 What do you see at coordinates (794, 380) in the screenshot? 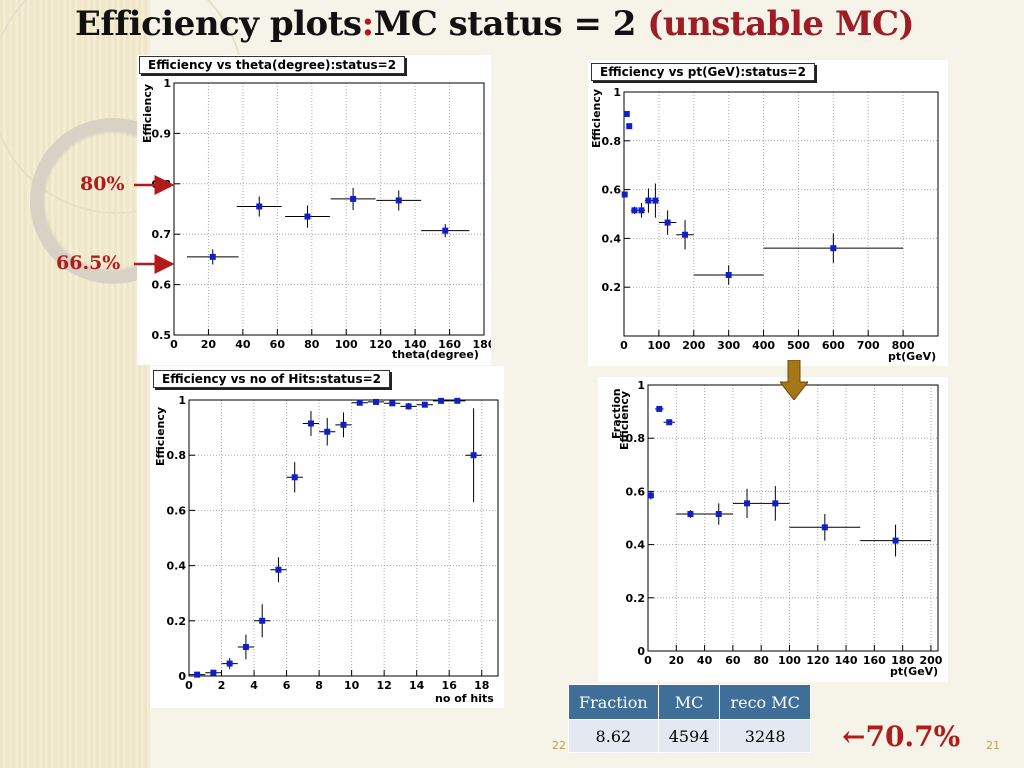
I see `down-arrow-icon` at bounding box center [794, 380].